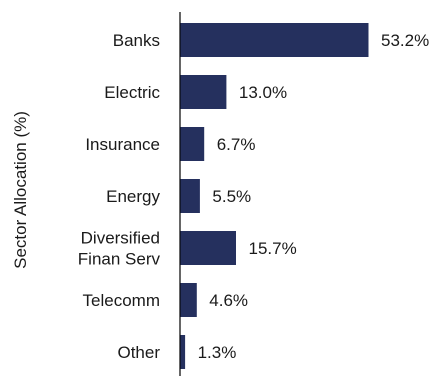  What do you see at coordinates (183, 352) in the screenshot?
I see `bar-other` at bounding box center [183, 352].